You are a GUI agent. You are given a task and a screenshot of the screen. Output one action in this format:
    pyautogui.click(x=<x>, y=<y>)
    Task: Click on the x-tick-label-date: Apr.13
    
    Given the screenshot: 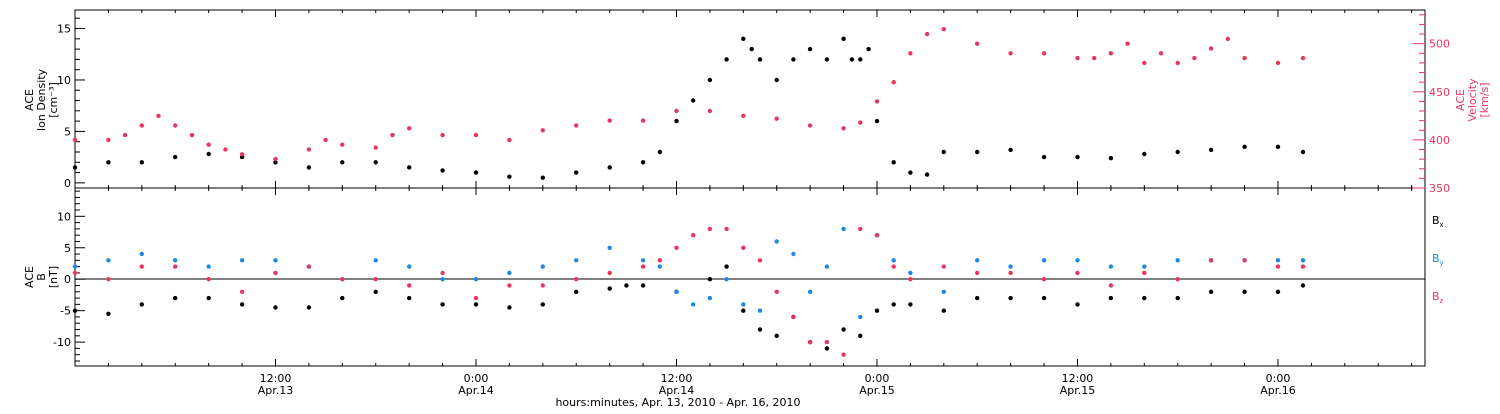 What is the action you would take?
    pyautogui.click(x=276, y=390)
    